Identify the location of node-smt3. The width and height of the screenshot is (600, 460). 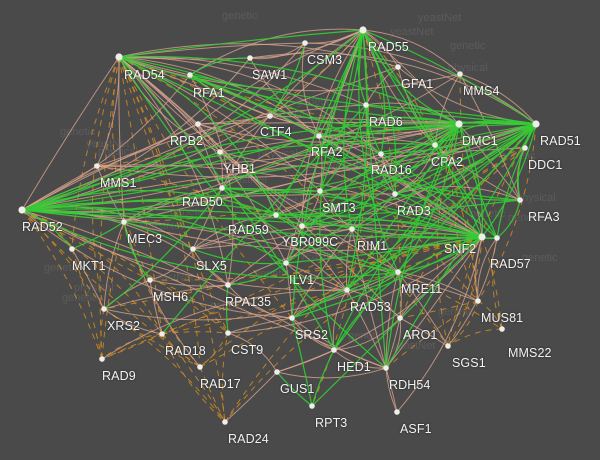
(320, 191).